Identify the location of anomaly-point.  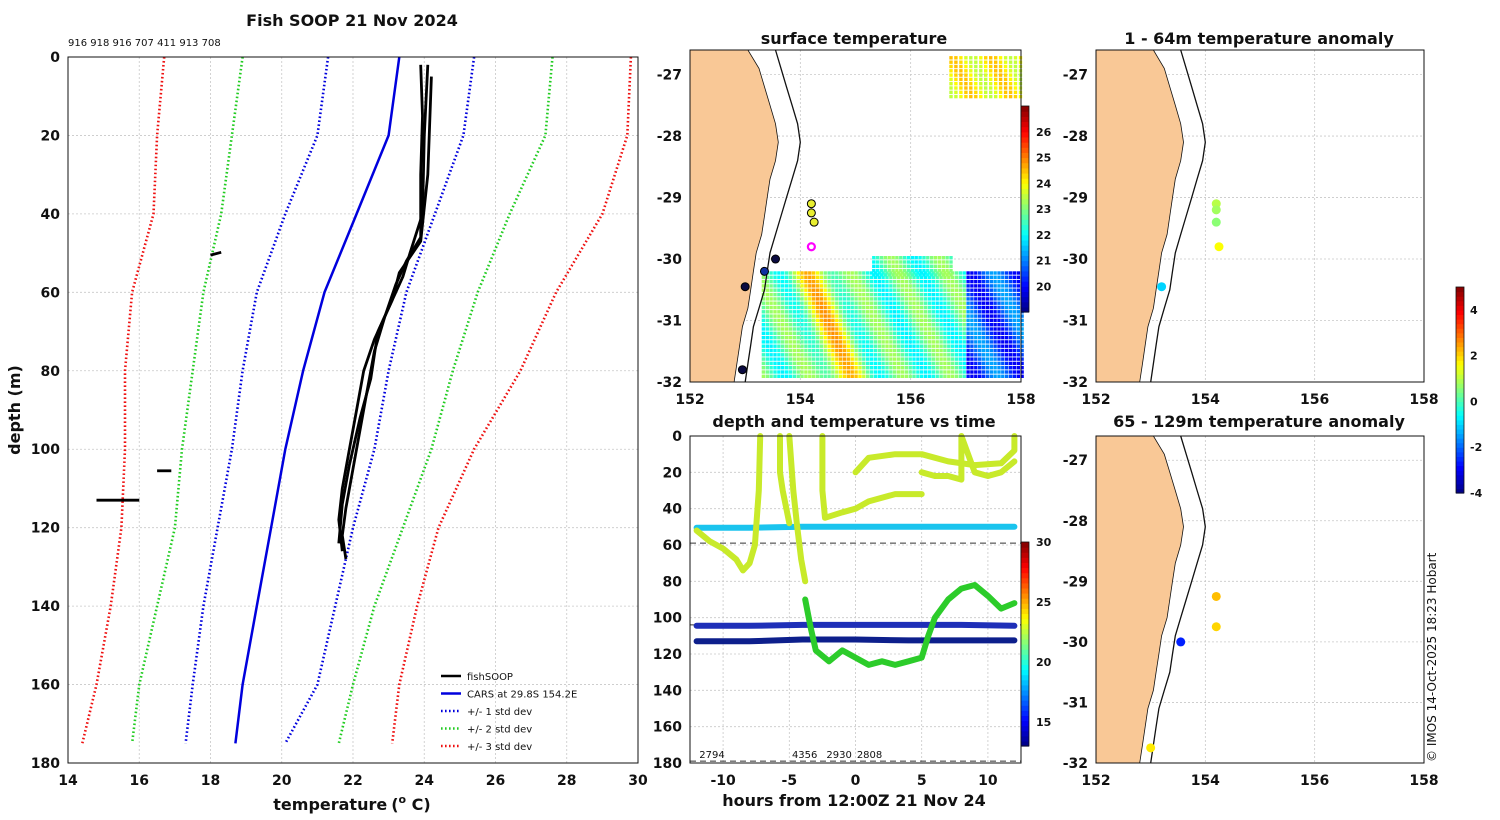
(1151, 748).